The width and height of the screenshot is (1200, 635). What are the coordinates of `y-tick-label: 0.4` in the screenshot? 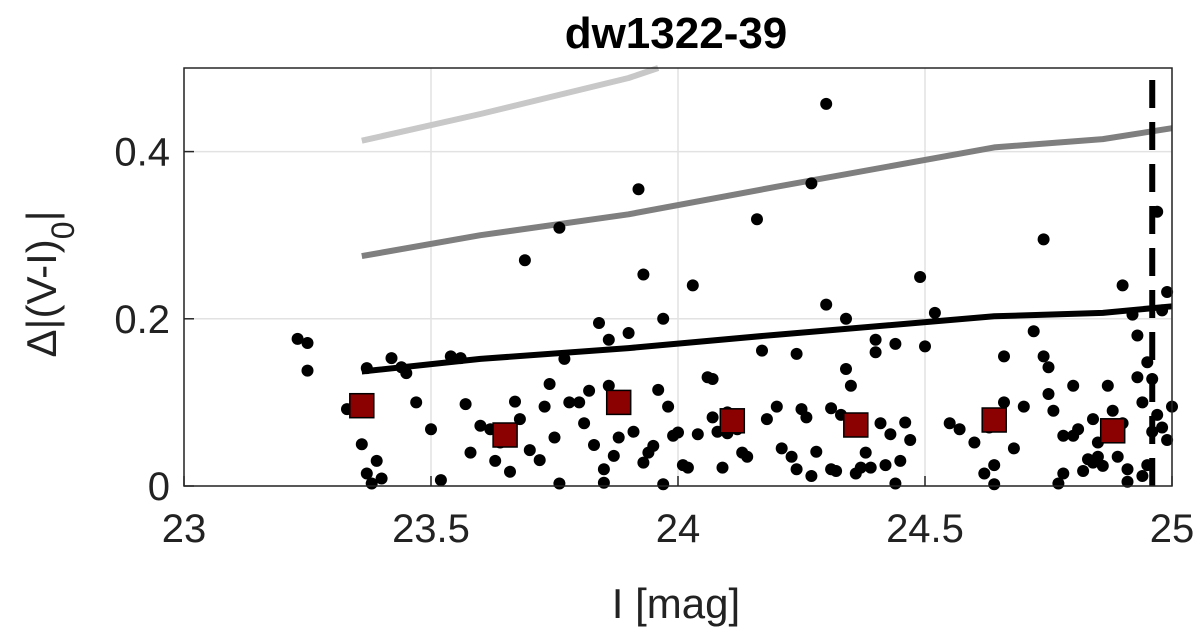 It's located at (142, 153).